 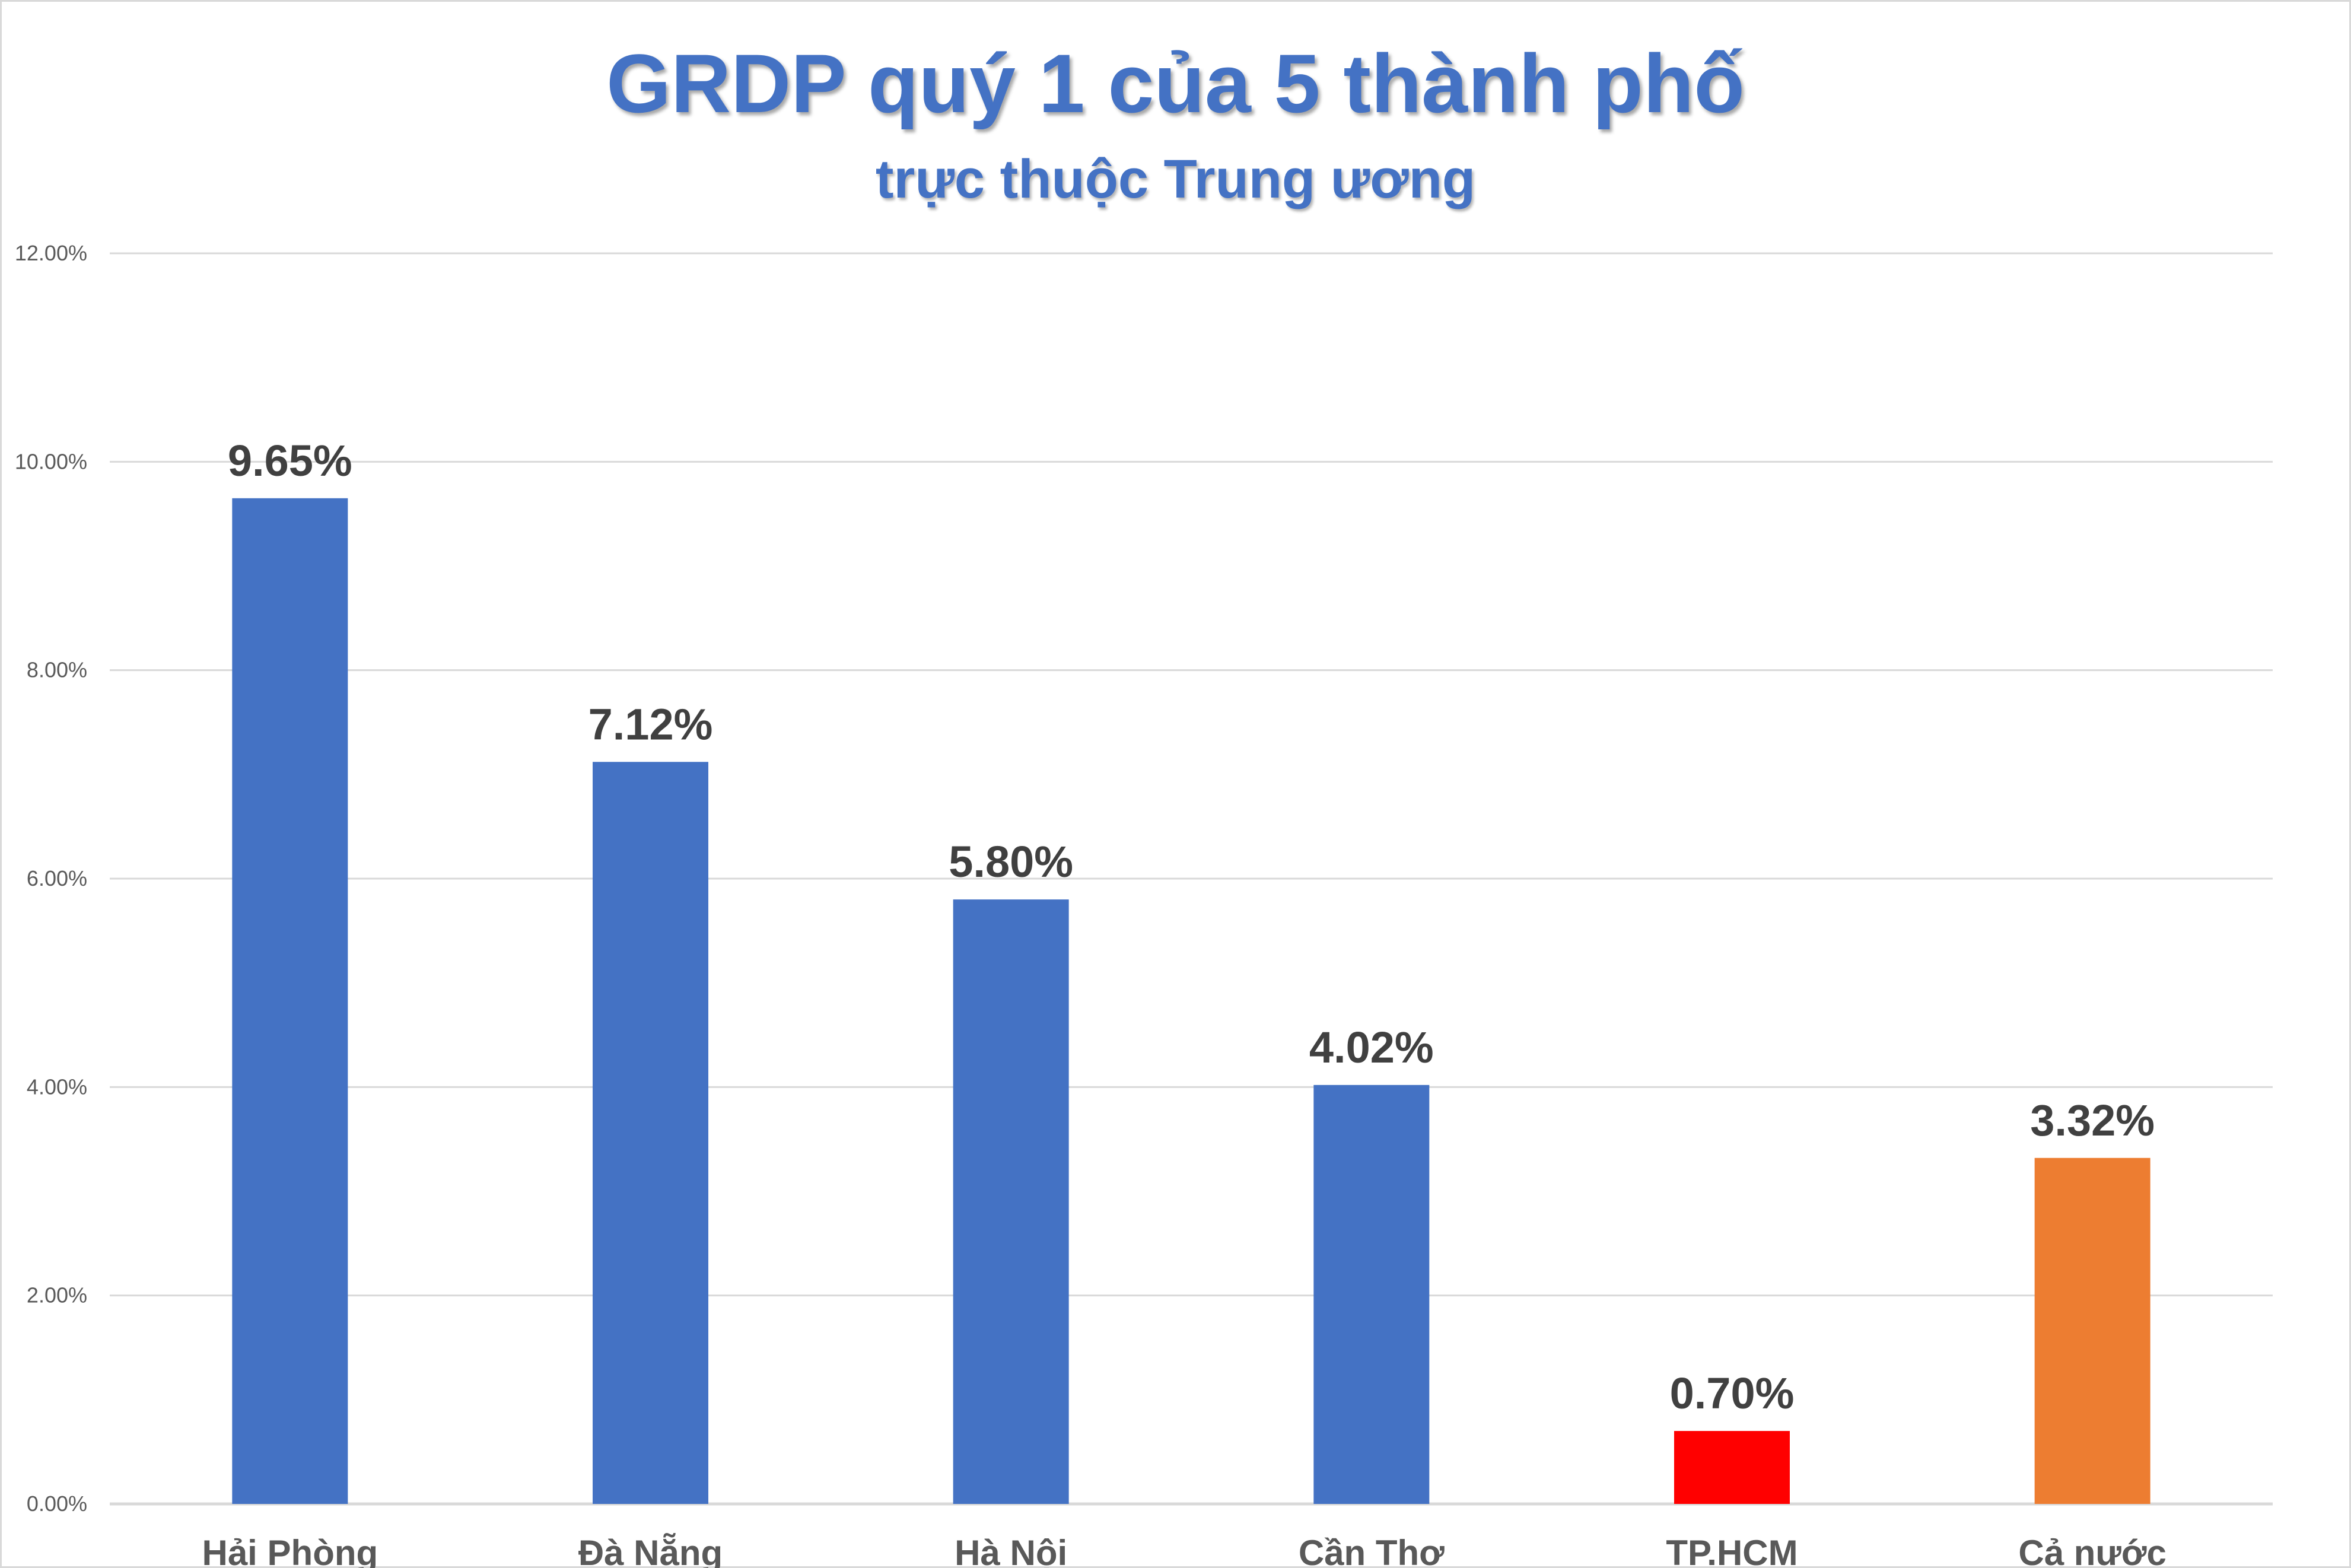 I want to click on x-tick-label: TP.HCM, so click(x=1732, y=1550).